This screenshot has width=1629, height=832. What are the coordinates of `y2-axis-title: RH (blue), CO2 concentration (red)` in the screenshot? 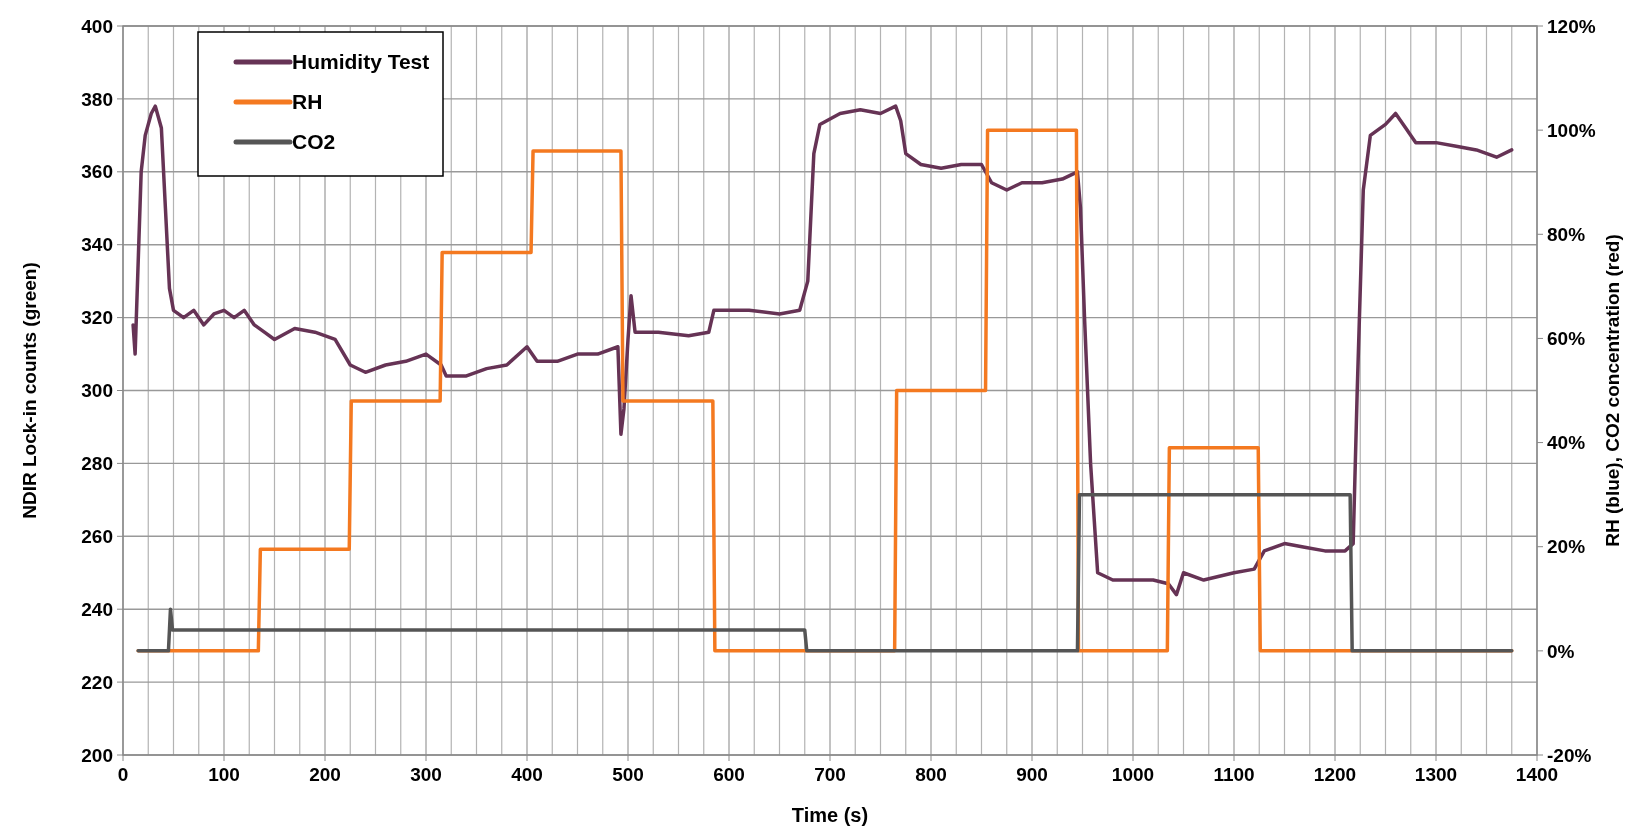 It's located at (1612, 390).